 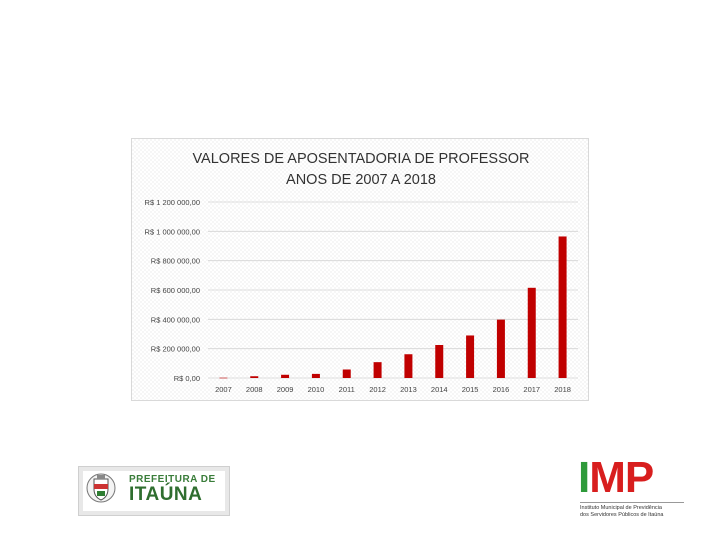 What do you see at coordinates (562, 389) in the screenshot?
I see `x-tick-label: 2018` at bounding box center [562, 389].